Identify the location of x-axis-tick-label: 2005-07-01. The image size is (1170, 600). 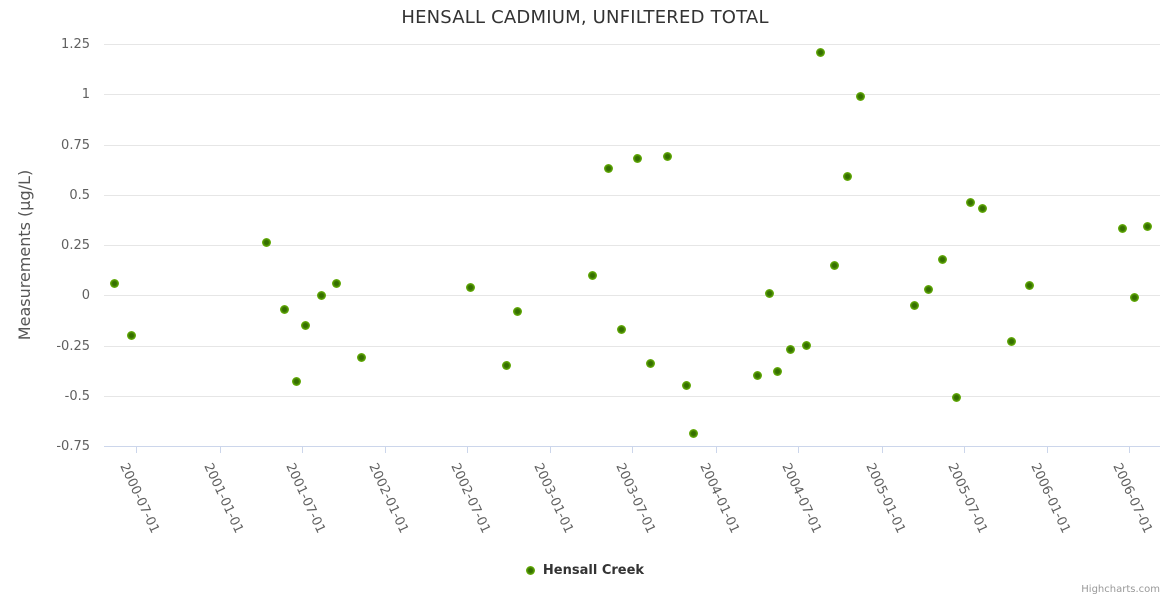
(967, 498).